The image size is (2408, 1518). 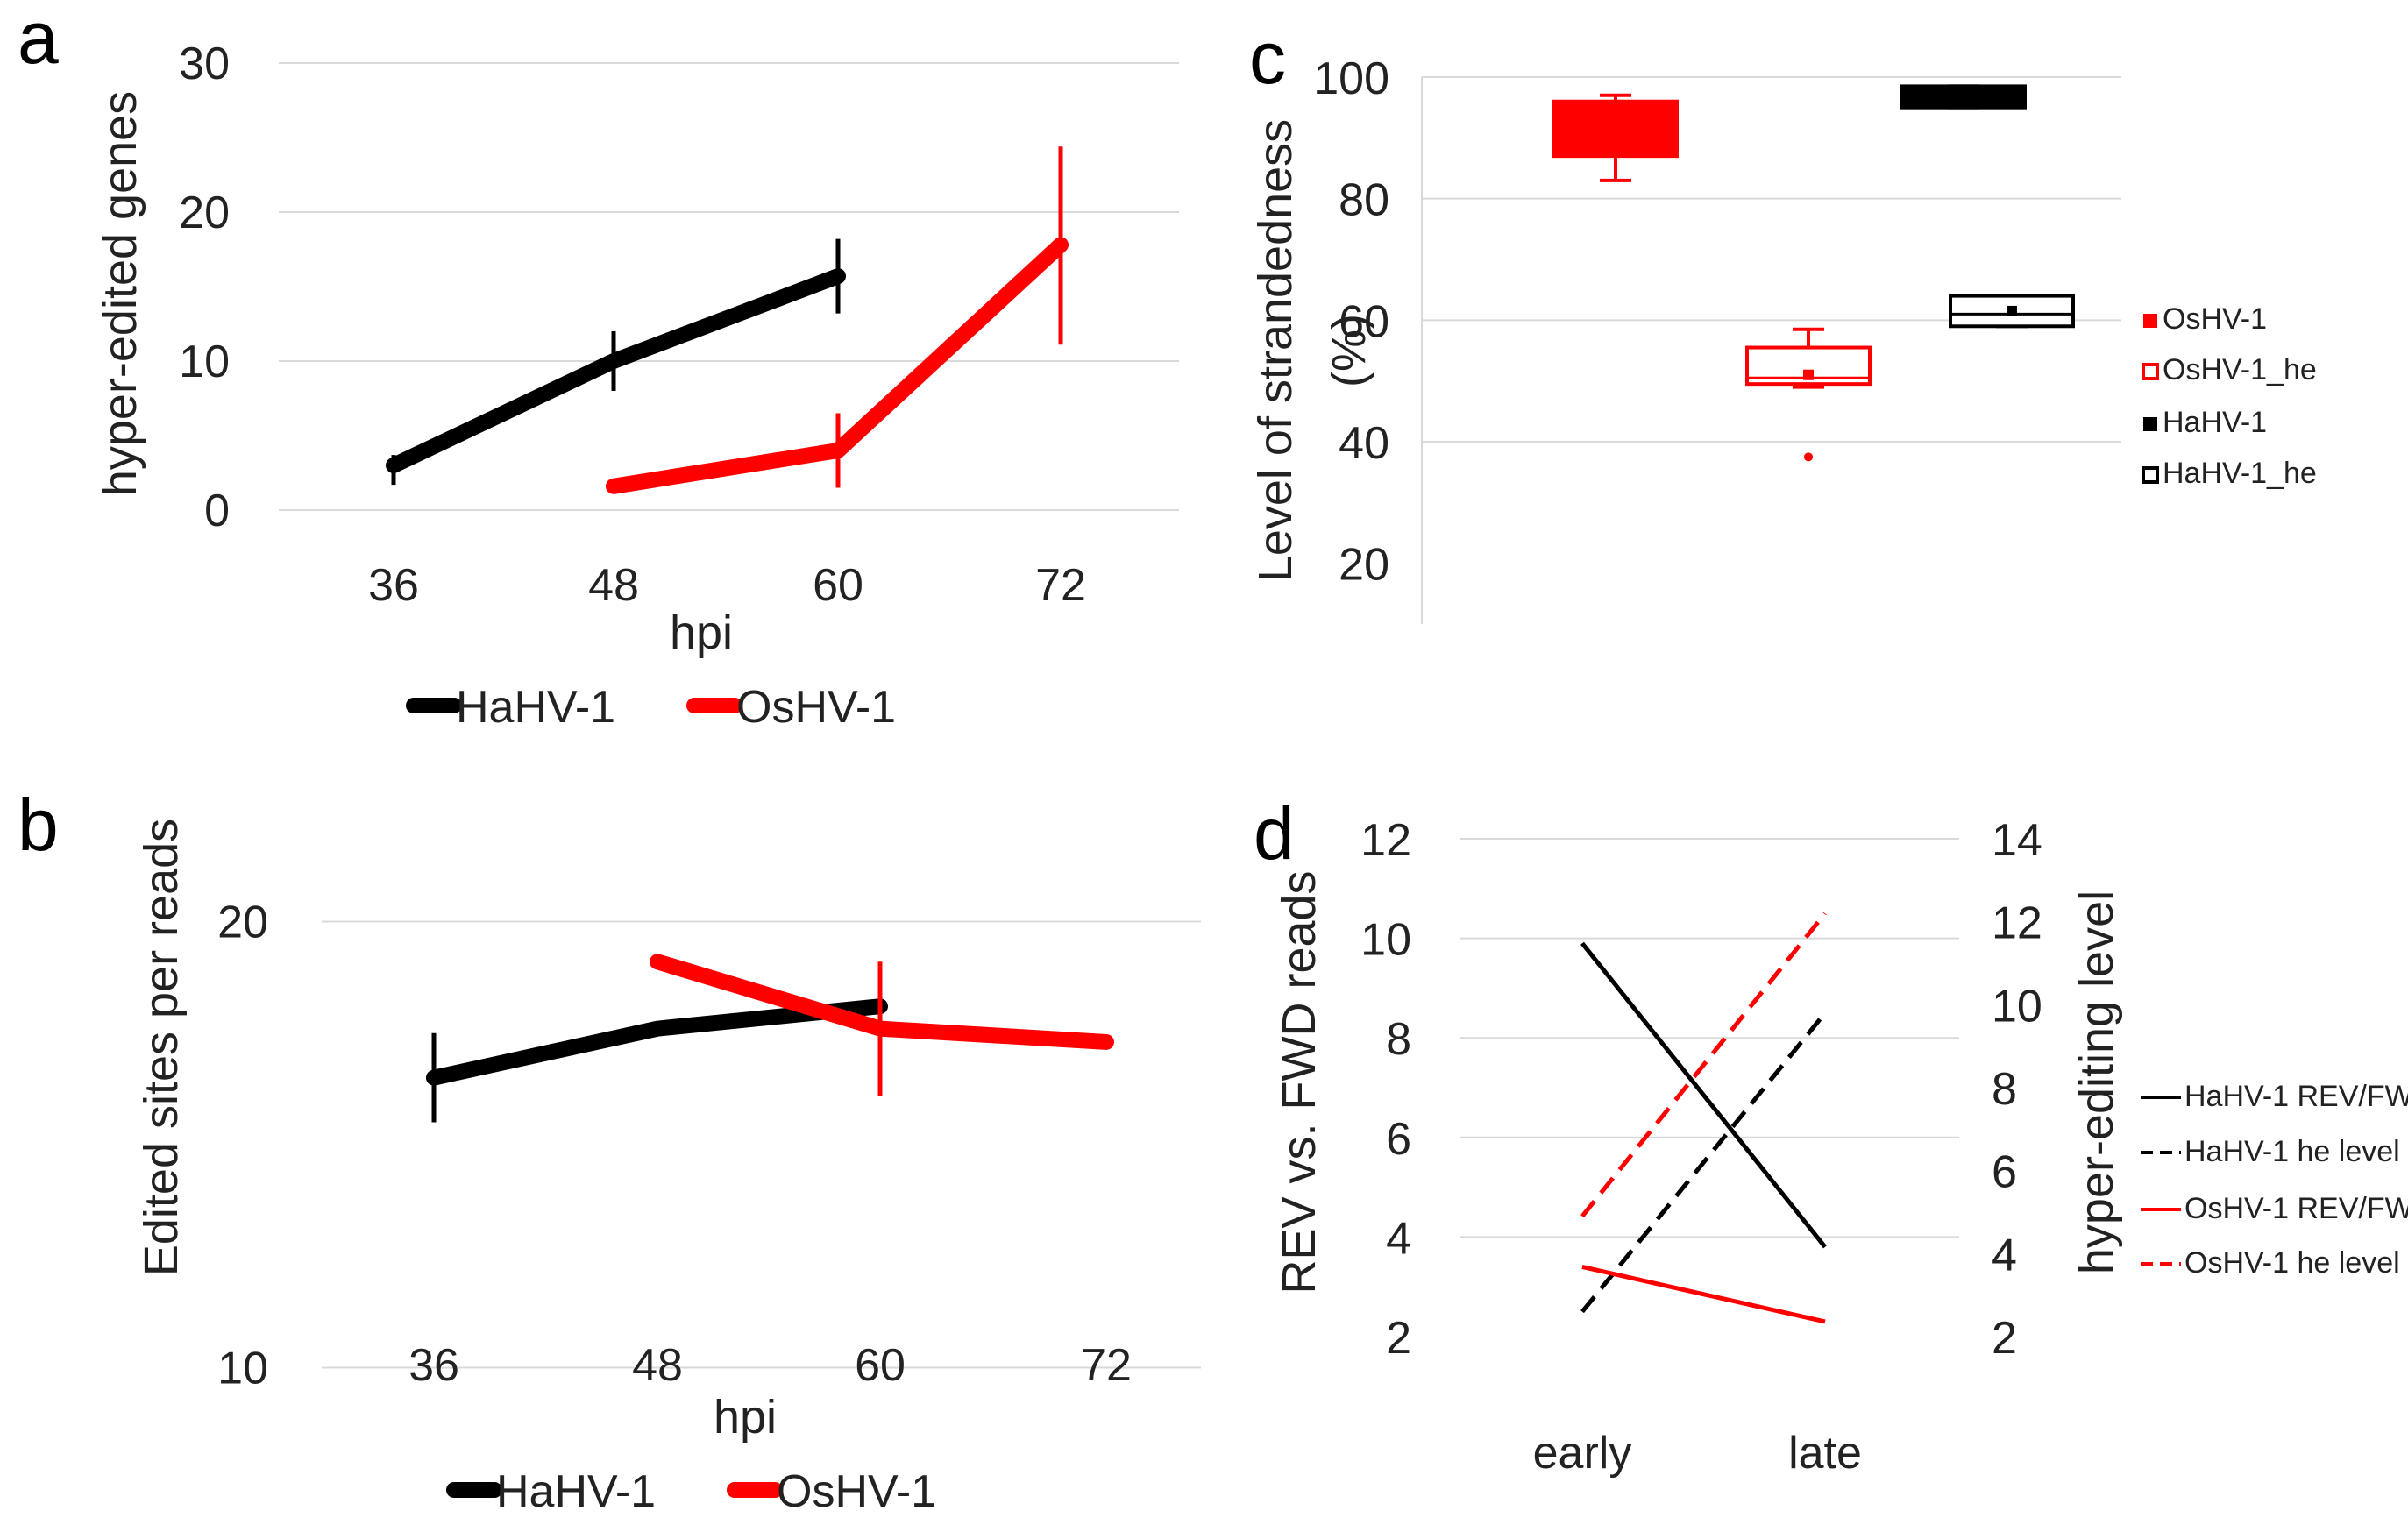 I want to click on y-right-tick-label-12: 12, so click(x=2017, y=924).